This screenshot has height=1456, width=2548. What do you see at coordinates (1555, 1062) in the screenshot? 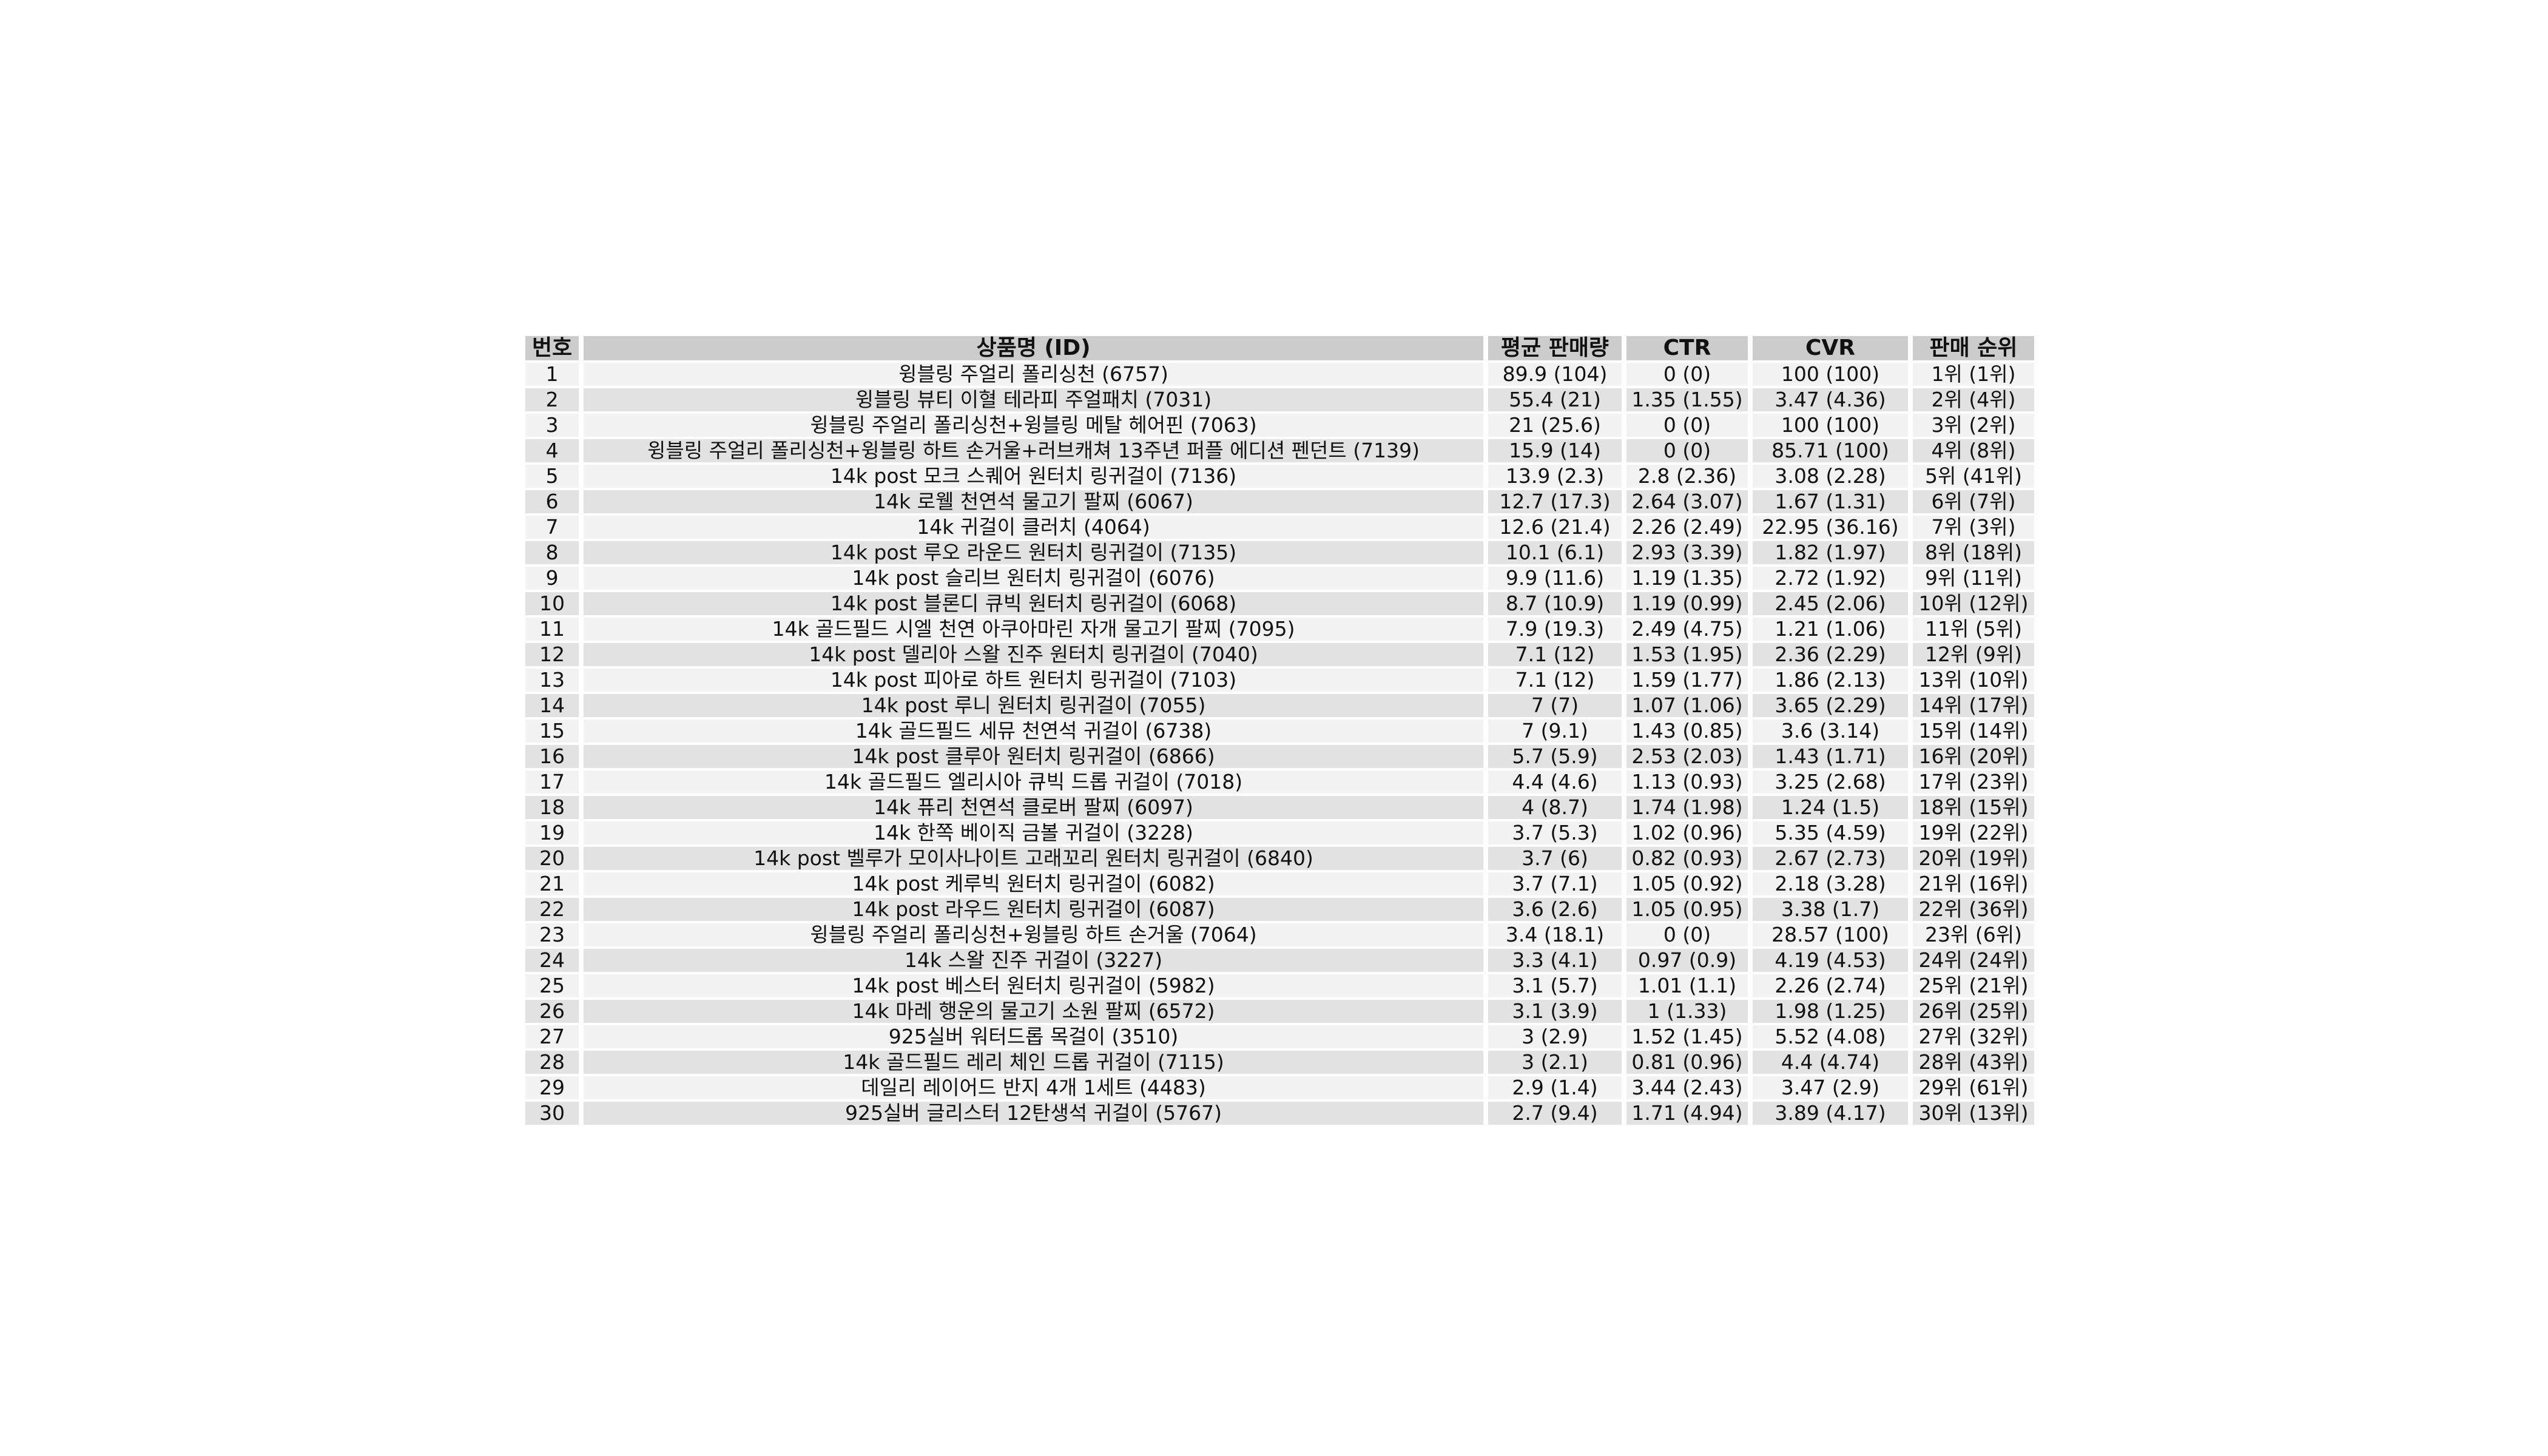
I see `cell-avg-sales: 3 (2.1)` at bounding box center [1555, 1062].